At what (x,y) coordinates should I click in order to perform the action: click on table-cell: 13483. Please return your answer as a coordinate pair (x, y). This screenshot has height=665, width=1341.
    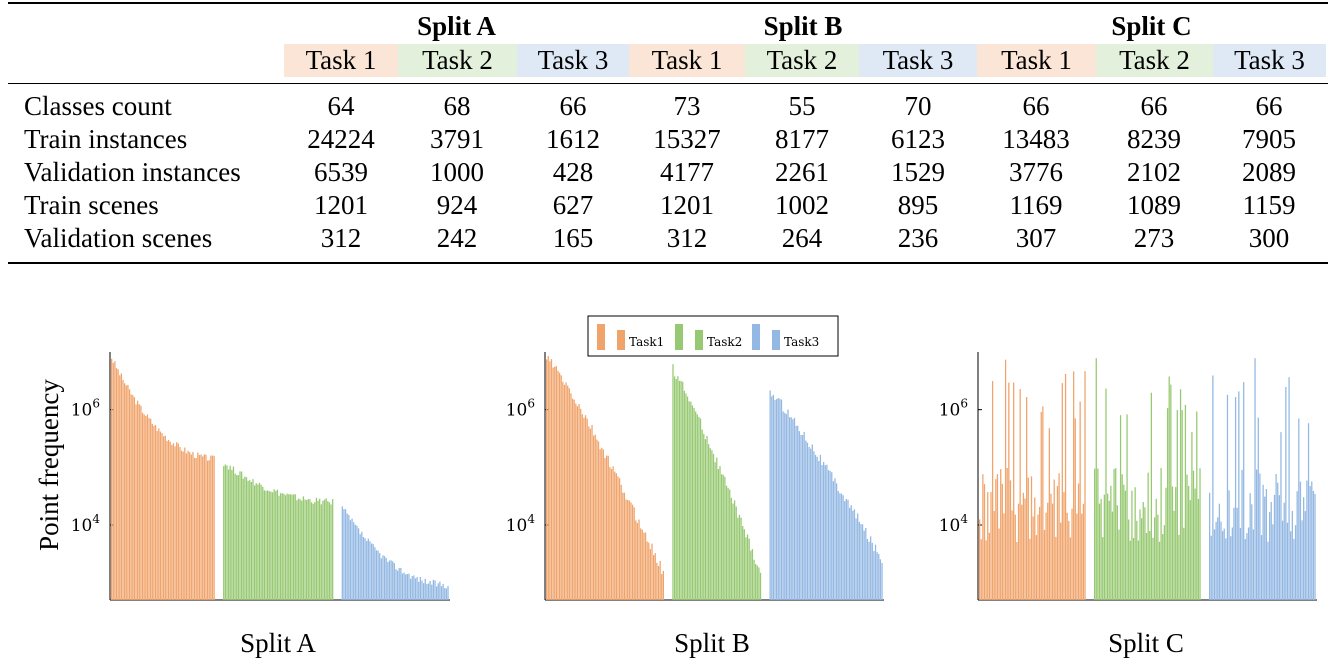
    Looking at the image, I should click on (1036, 139).